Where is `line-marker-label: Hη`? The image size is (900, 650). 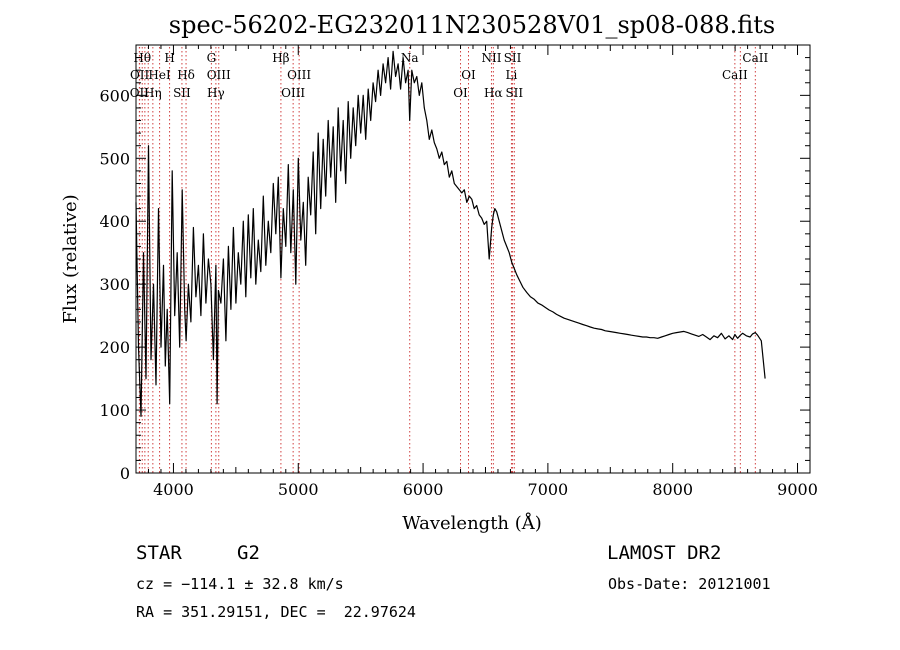
line-marker-label: Hη is located at coordinates (153, 93).